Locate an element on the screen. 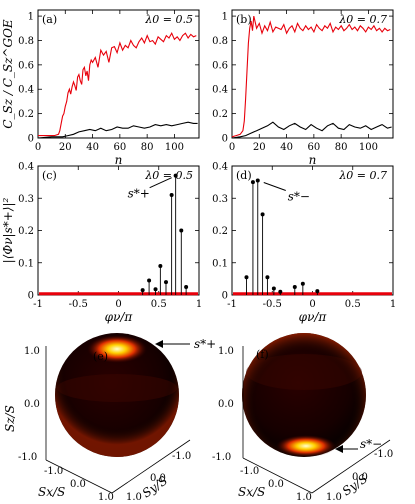  panel-b: 0 20 40 60 80 100 0 0.2 0.4 0.6 0.8 1 (b) λ0 = 0.7 n is located at coordinates (303, 88).